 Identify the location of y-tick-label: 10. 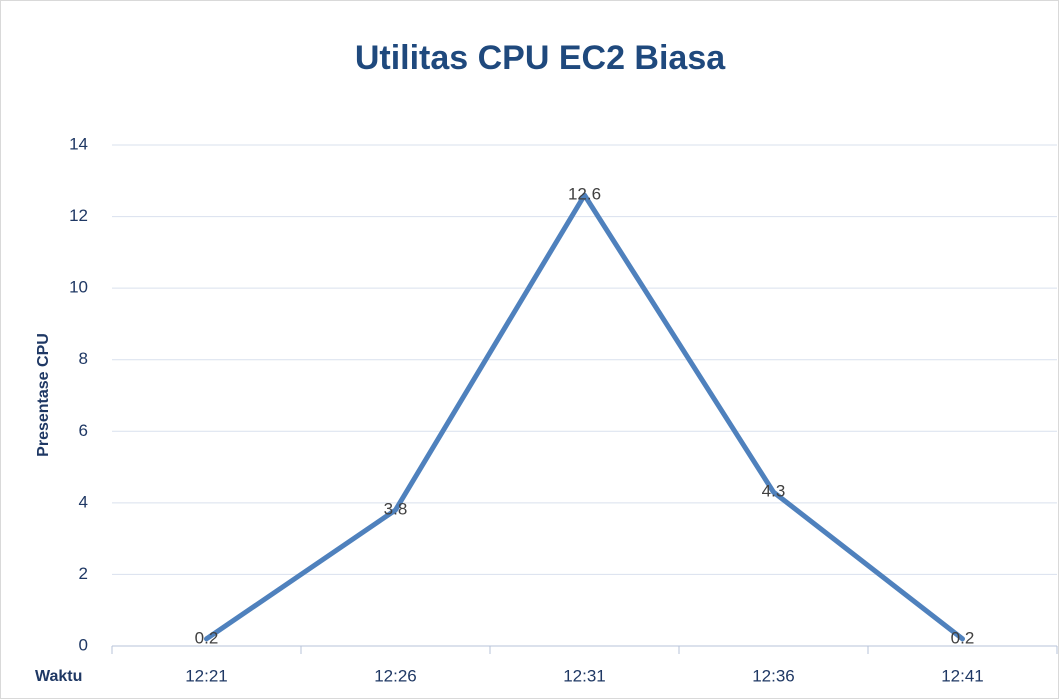
(78, 287).